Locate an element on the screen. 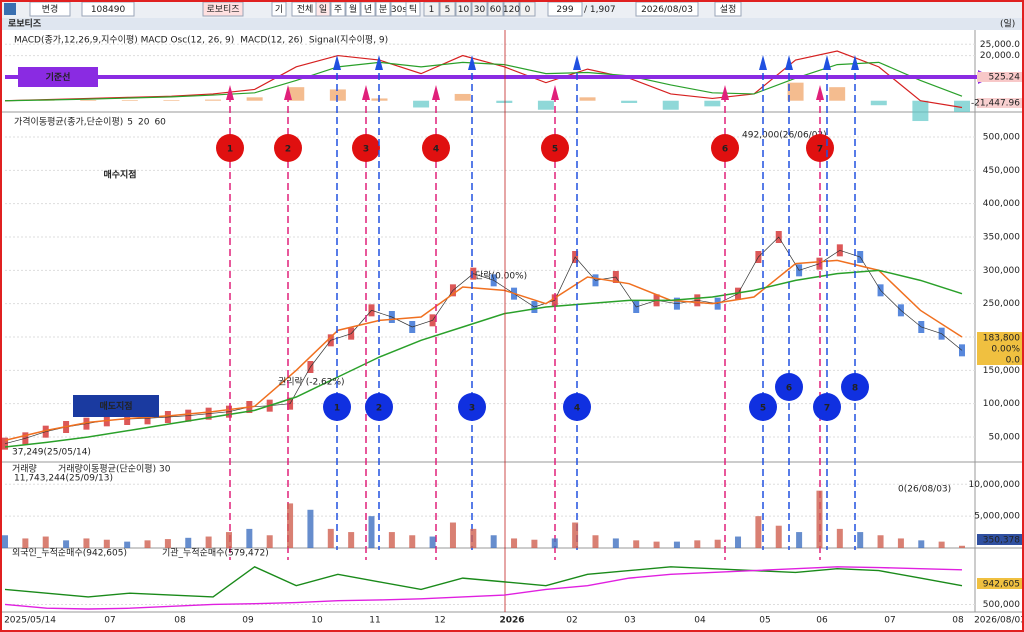  name-button: 로보티즈 is located at coordinates (222, 9).